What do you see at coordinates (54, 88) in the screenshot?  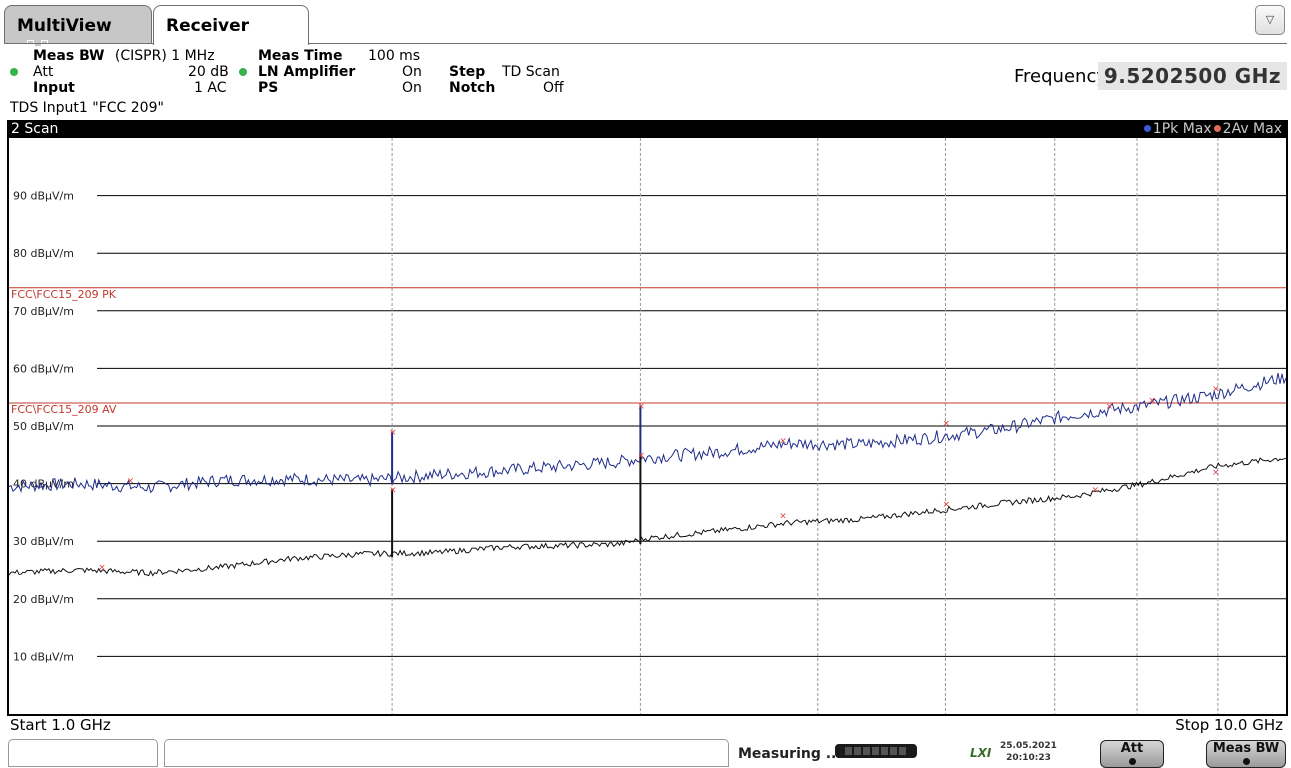 I see `input-label: Input` at bounding box center [54, 88].